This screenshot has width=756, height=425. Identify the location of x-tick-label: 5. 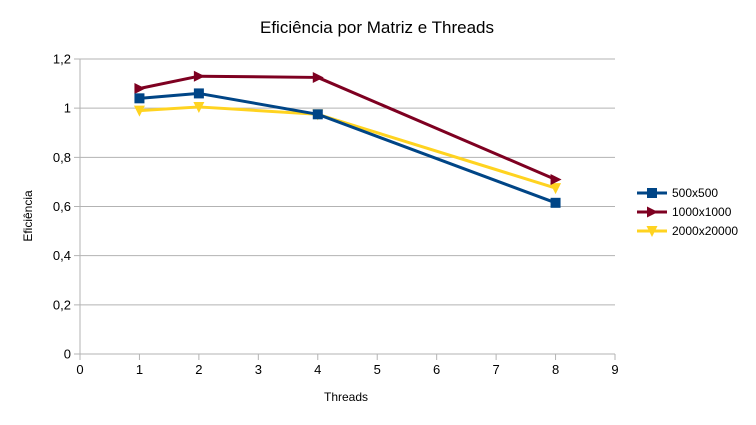
(377, 369).